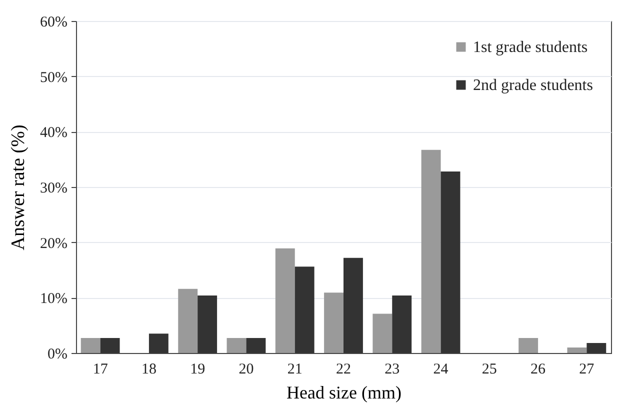 The height and width of the screenshot is (416, 632). What do you see at coordinates (54, 299) in the screenshot?
I see `y-tick-label: 10%` at bounding box center [54, 299].